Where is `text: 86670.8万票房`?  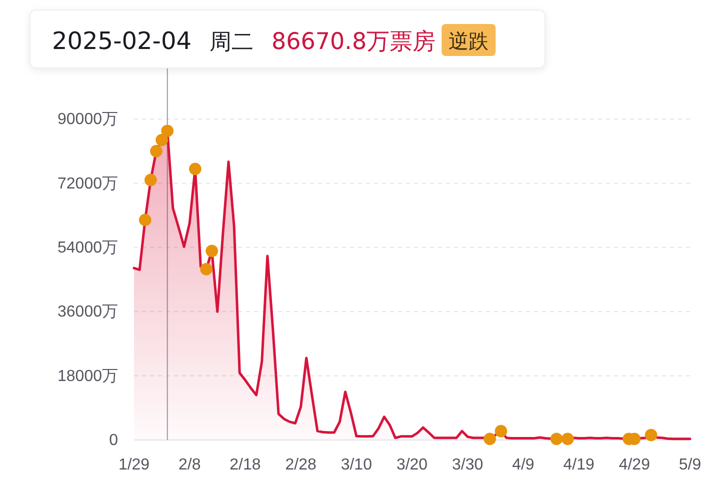 text: 86670.8万票房 is located at coordinates (353, 42).